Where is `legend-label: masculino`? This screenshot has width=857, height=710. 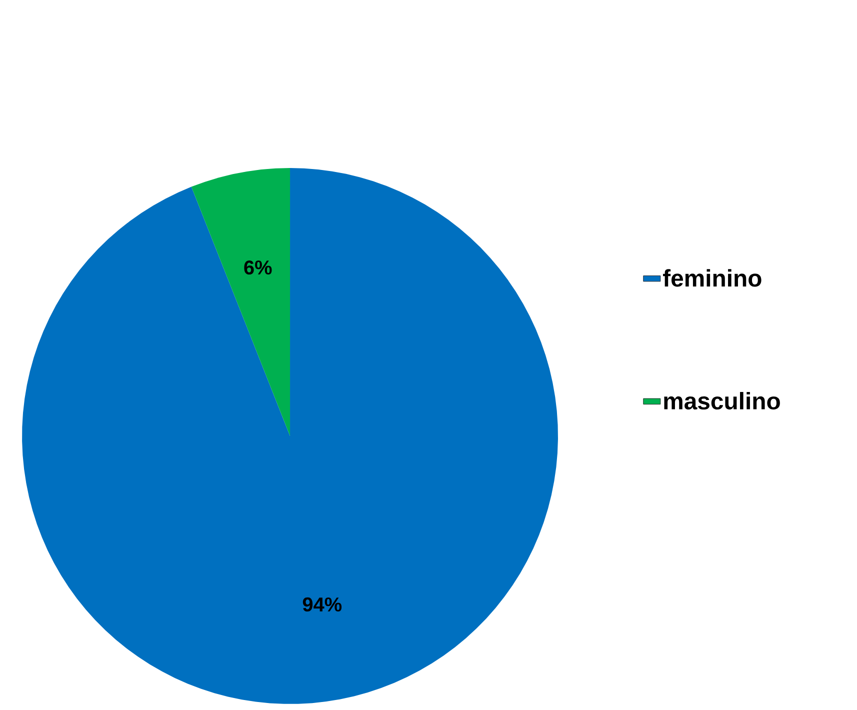
legend-label: masculino is located at coordinates (722, 401).